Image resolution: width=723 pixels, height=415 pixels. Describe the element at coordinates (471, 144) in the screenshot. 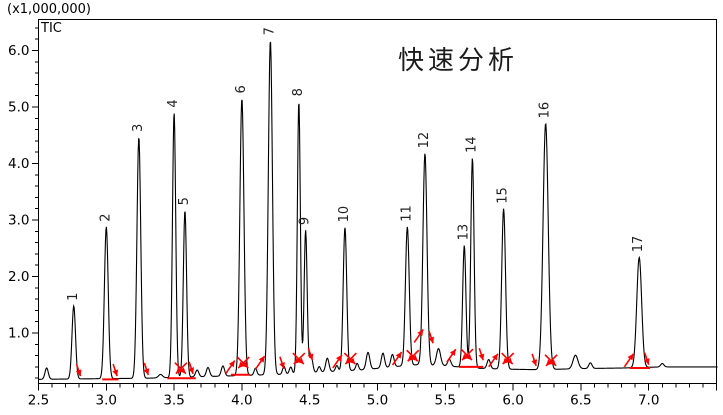

I see `peak-label-14: 14` at that location.